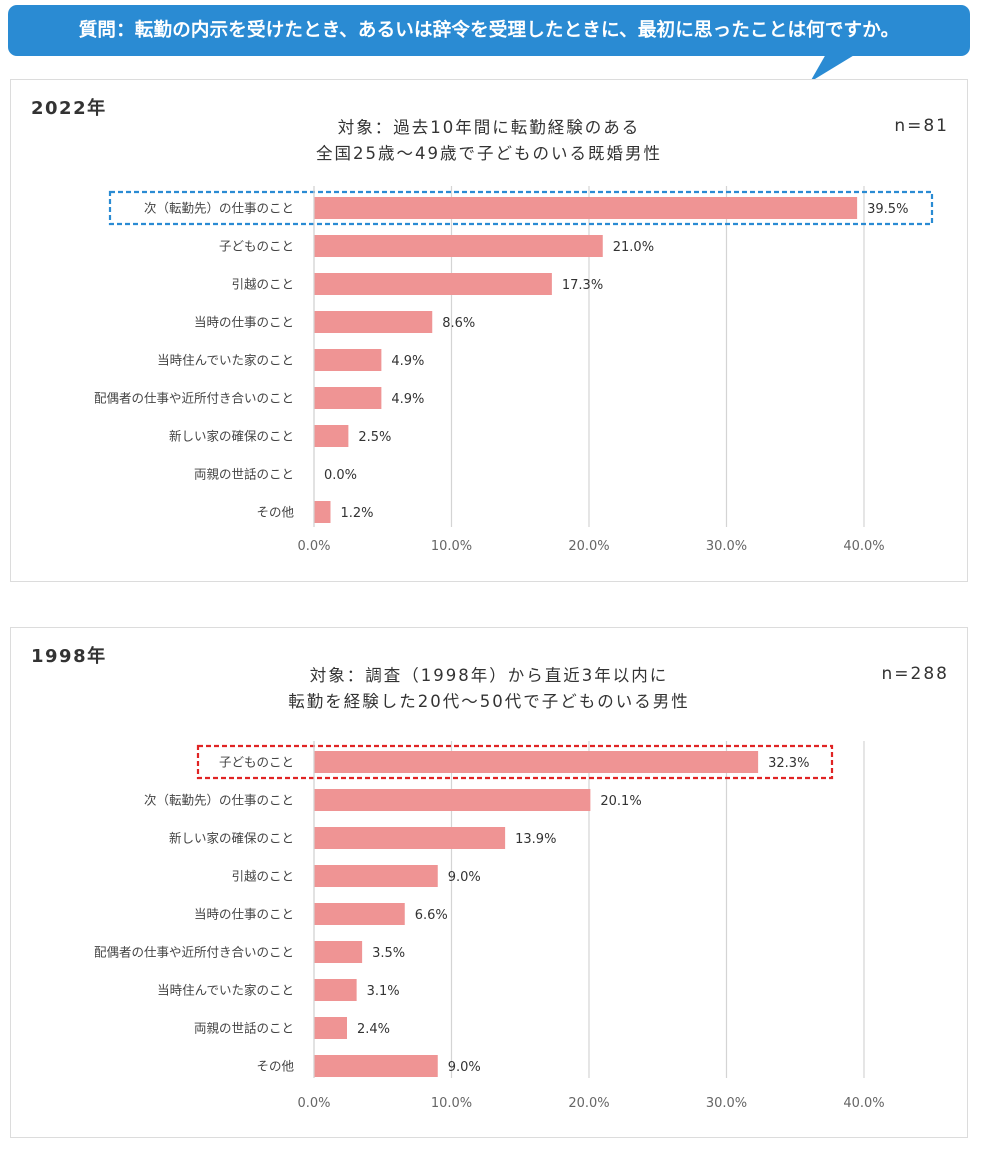 Image resolution: width=981 pixels, height=1149 pixels. What do you see at coordinates (833, 68) in the screenshot?
I see `question-bubble-tail` at bounding box center [833, 68].